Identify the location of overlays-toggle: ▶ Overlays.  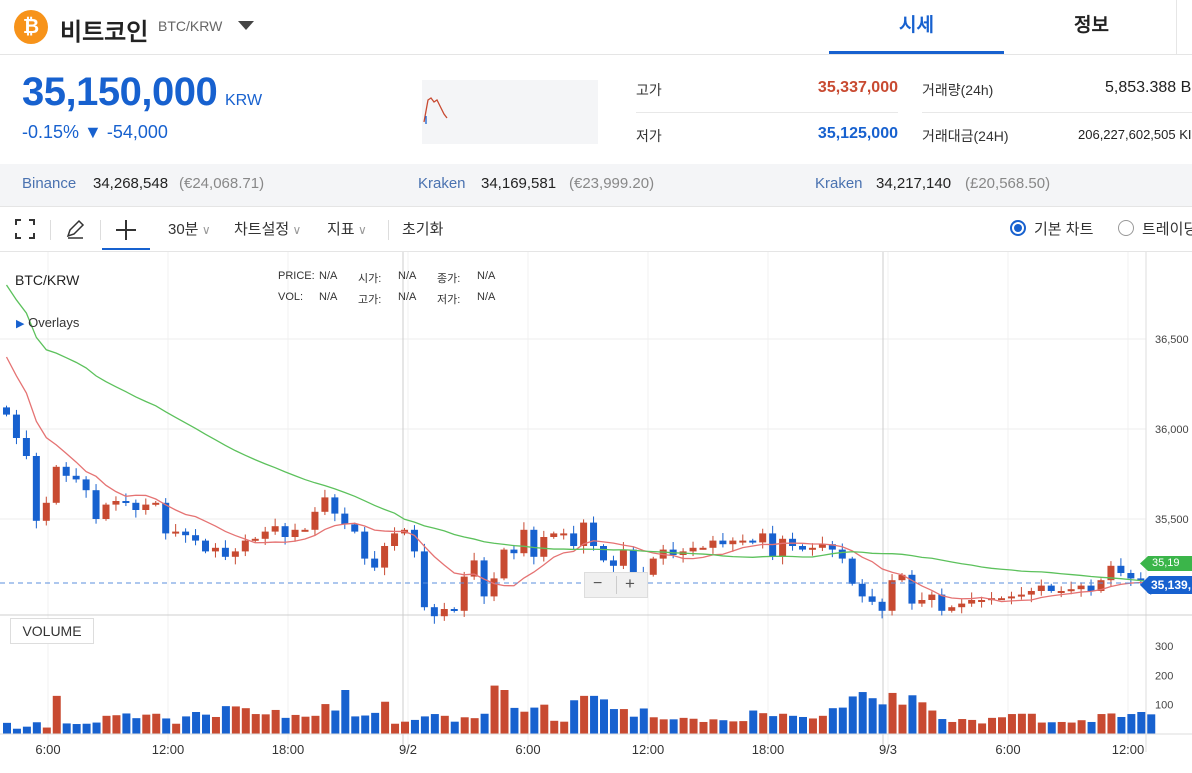
(47, 322).